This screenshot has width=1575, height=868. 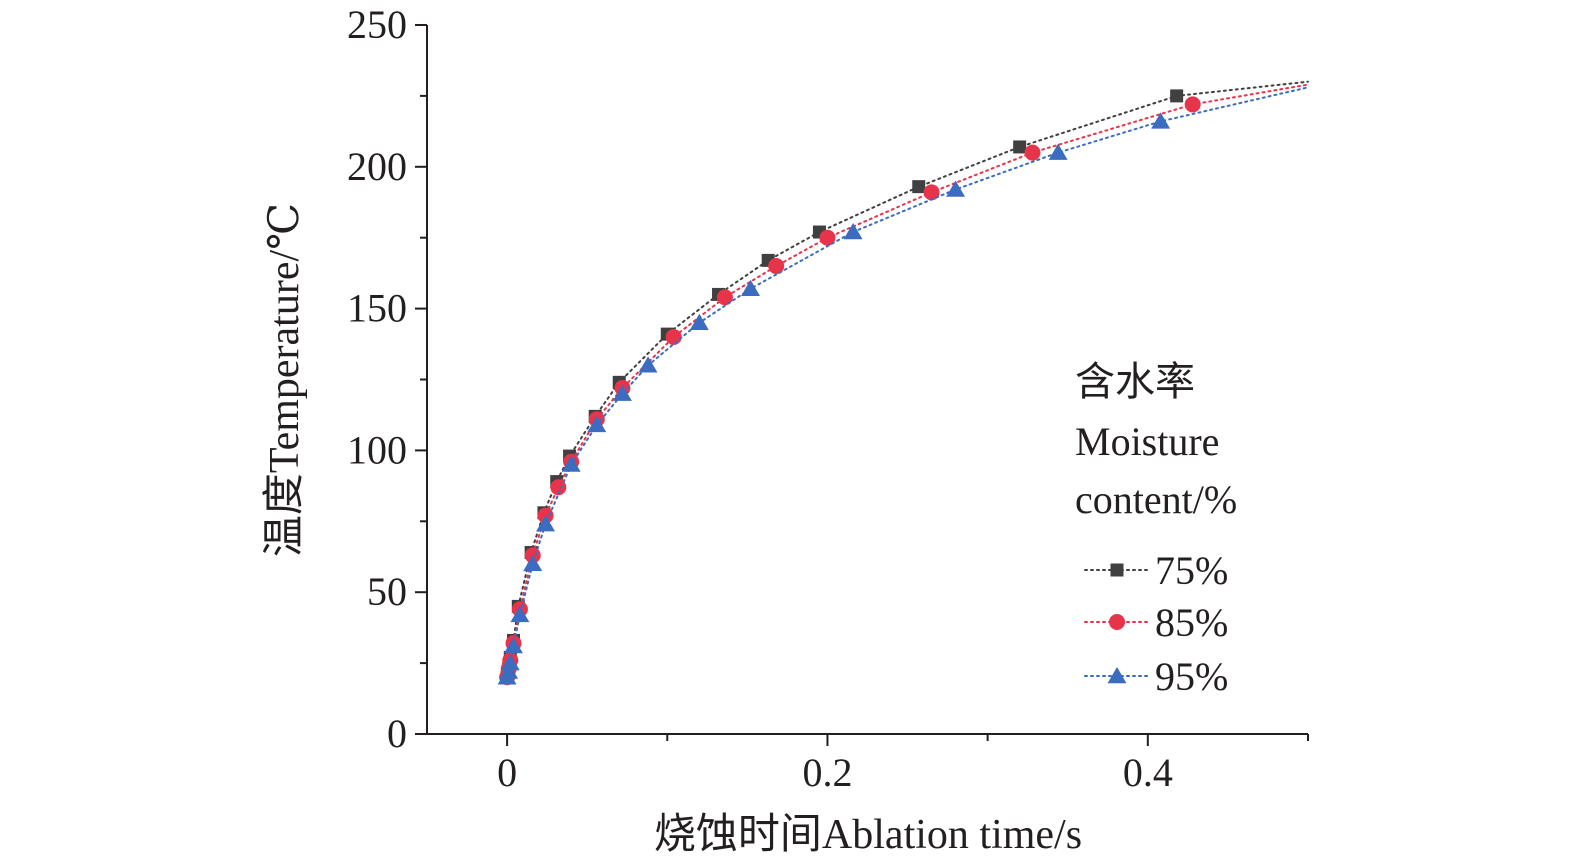 I want to click on legend-title-line: 含水率, so click(x=1135, y=381).